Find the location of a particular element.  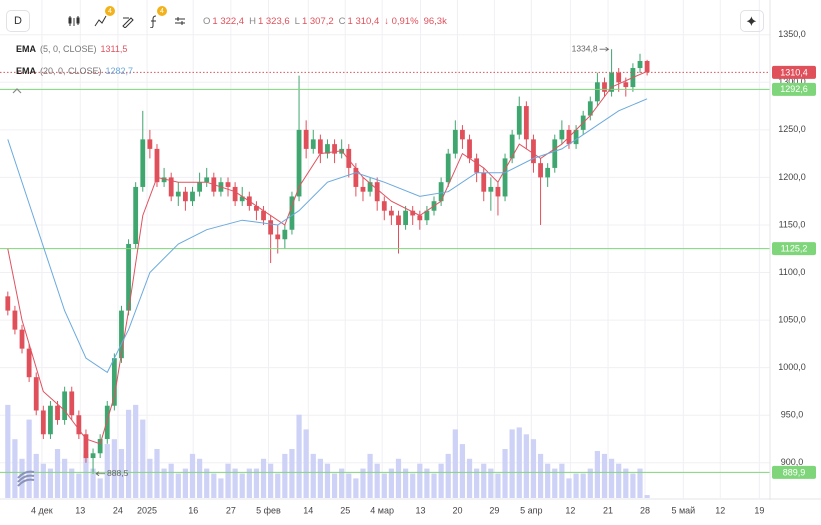

last-price-tag is located at coordinates (794, 72).